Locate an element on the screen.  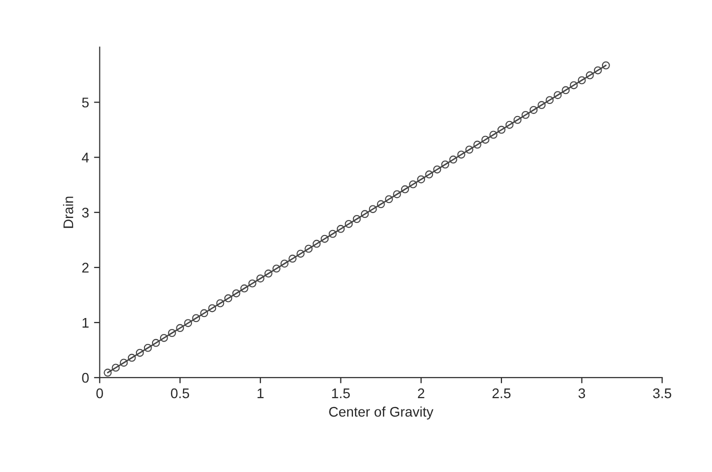
x-axis-title: Center of Gravity is located at coordinates (381, 413).